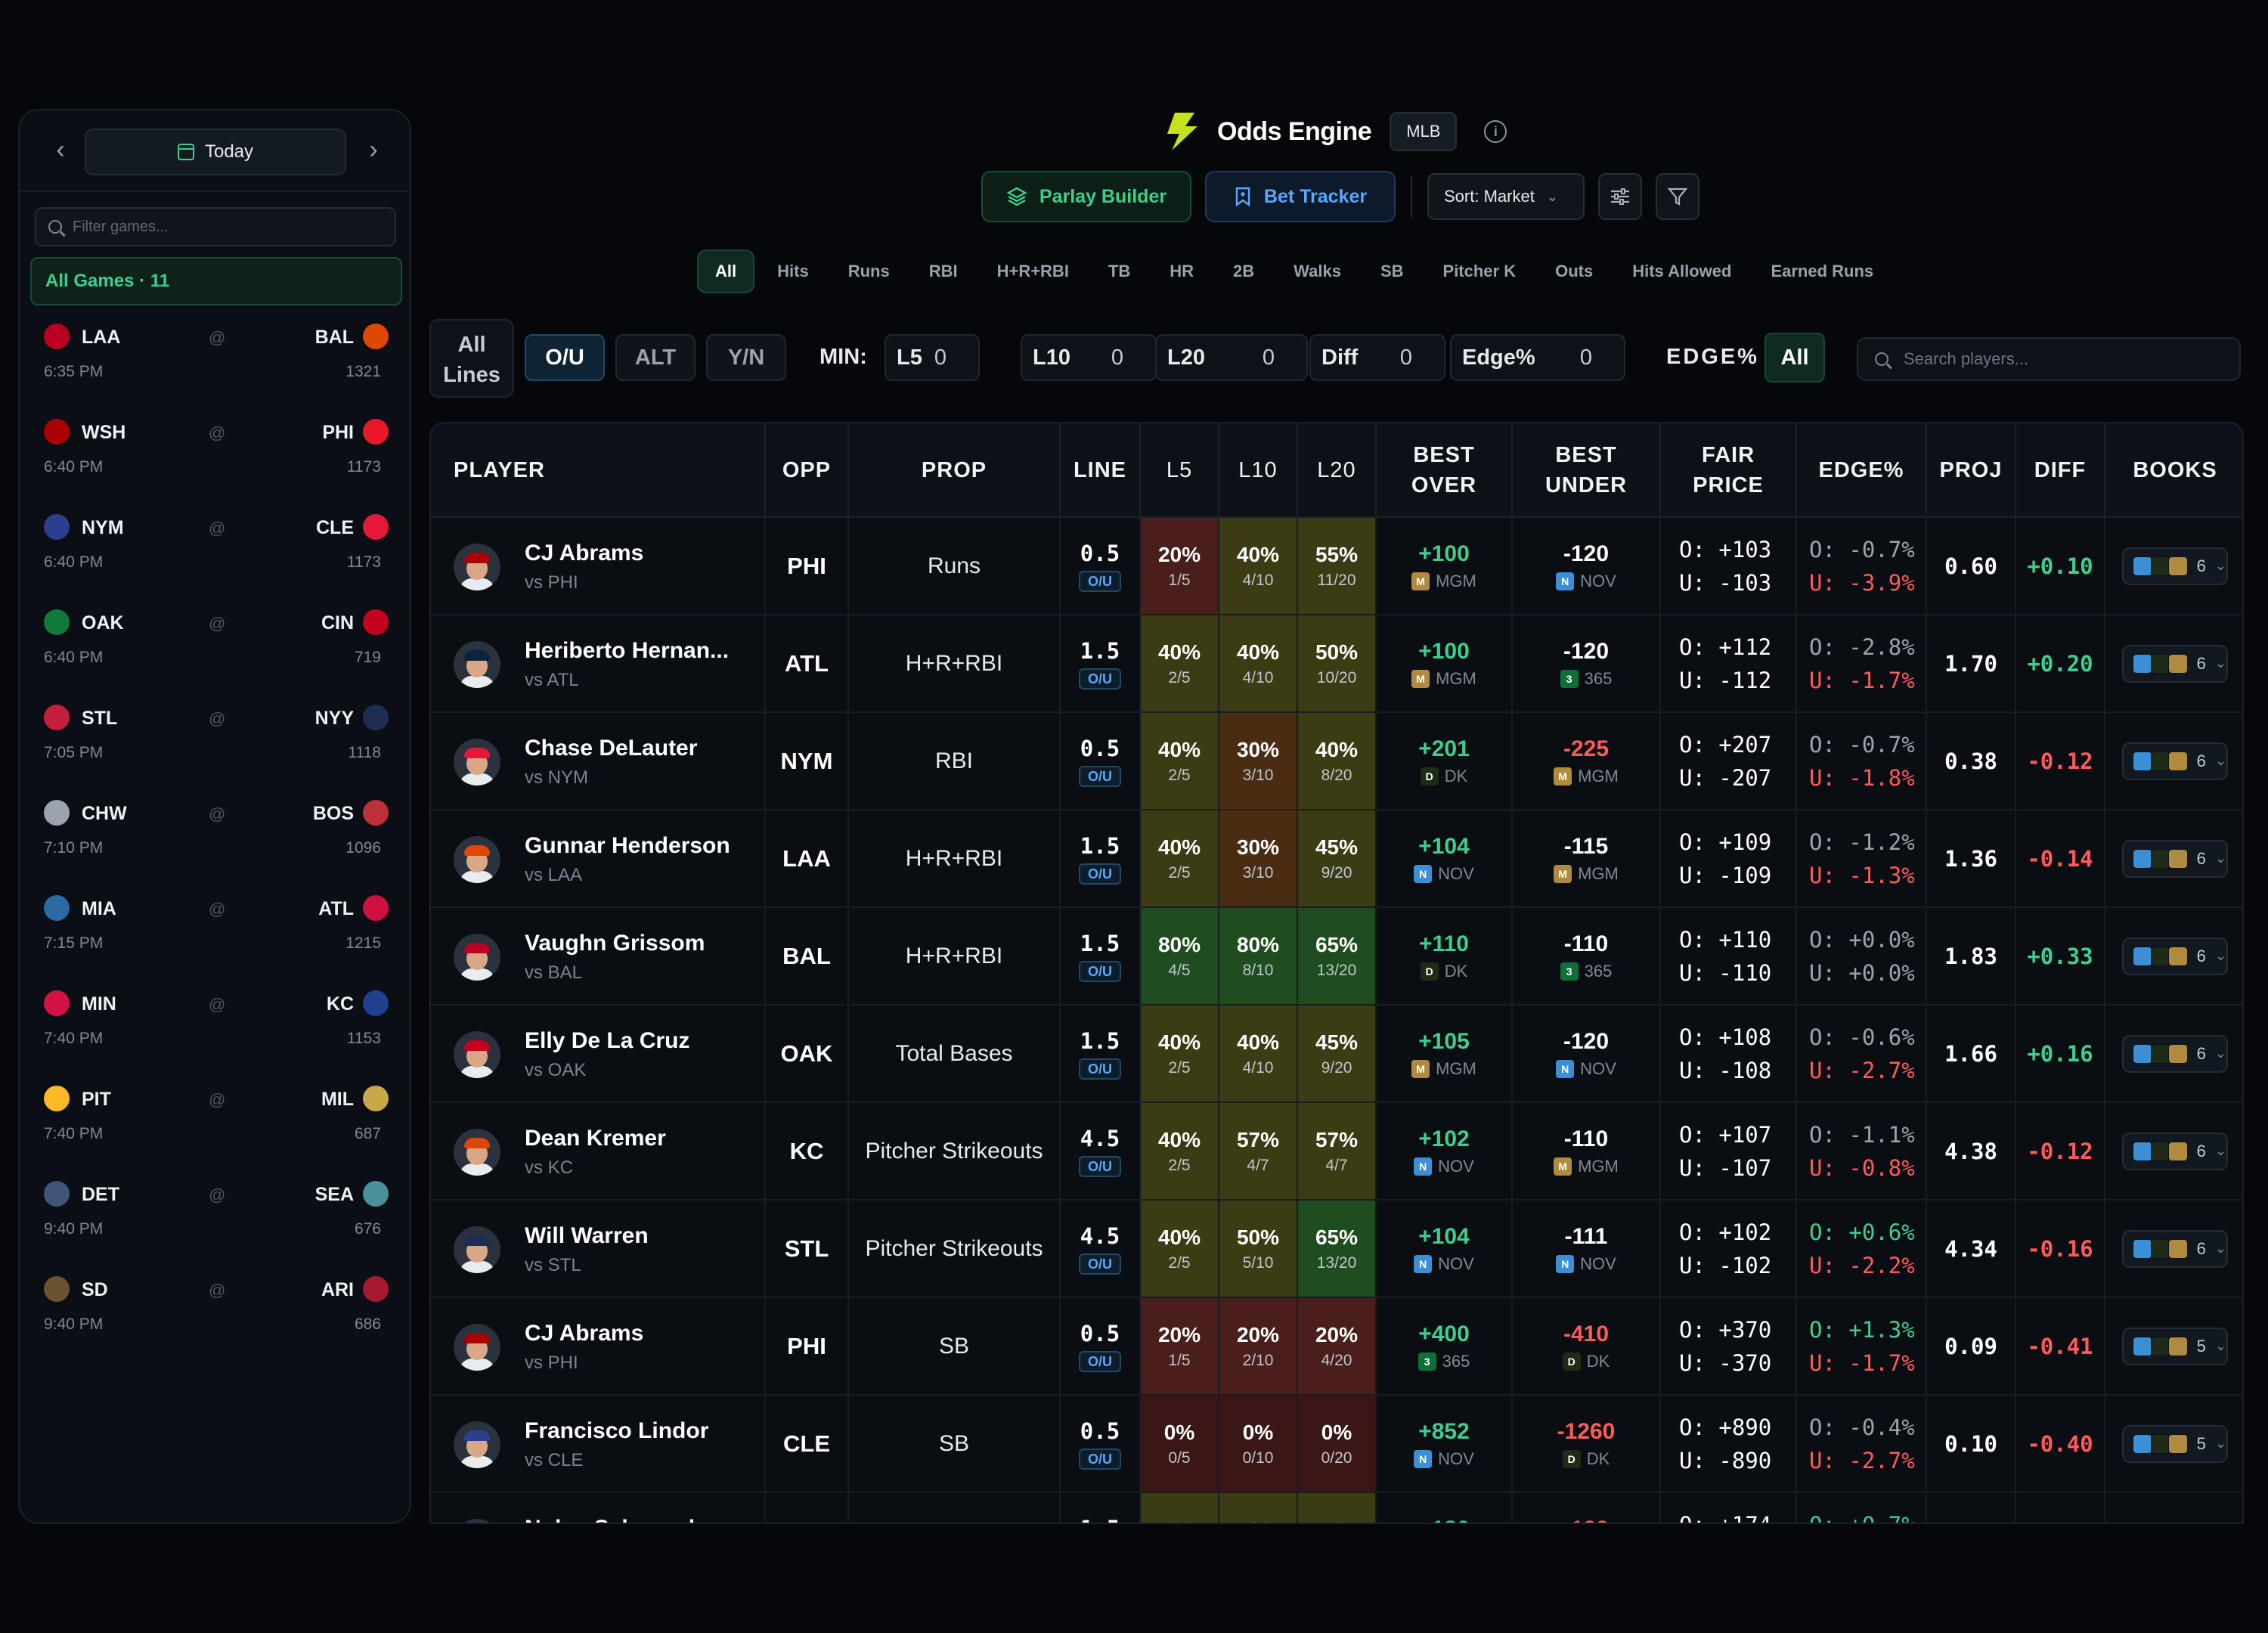  I want to click on best-over-cell: +100 M MGM, so click(1444, 566).